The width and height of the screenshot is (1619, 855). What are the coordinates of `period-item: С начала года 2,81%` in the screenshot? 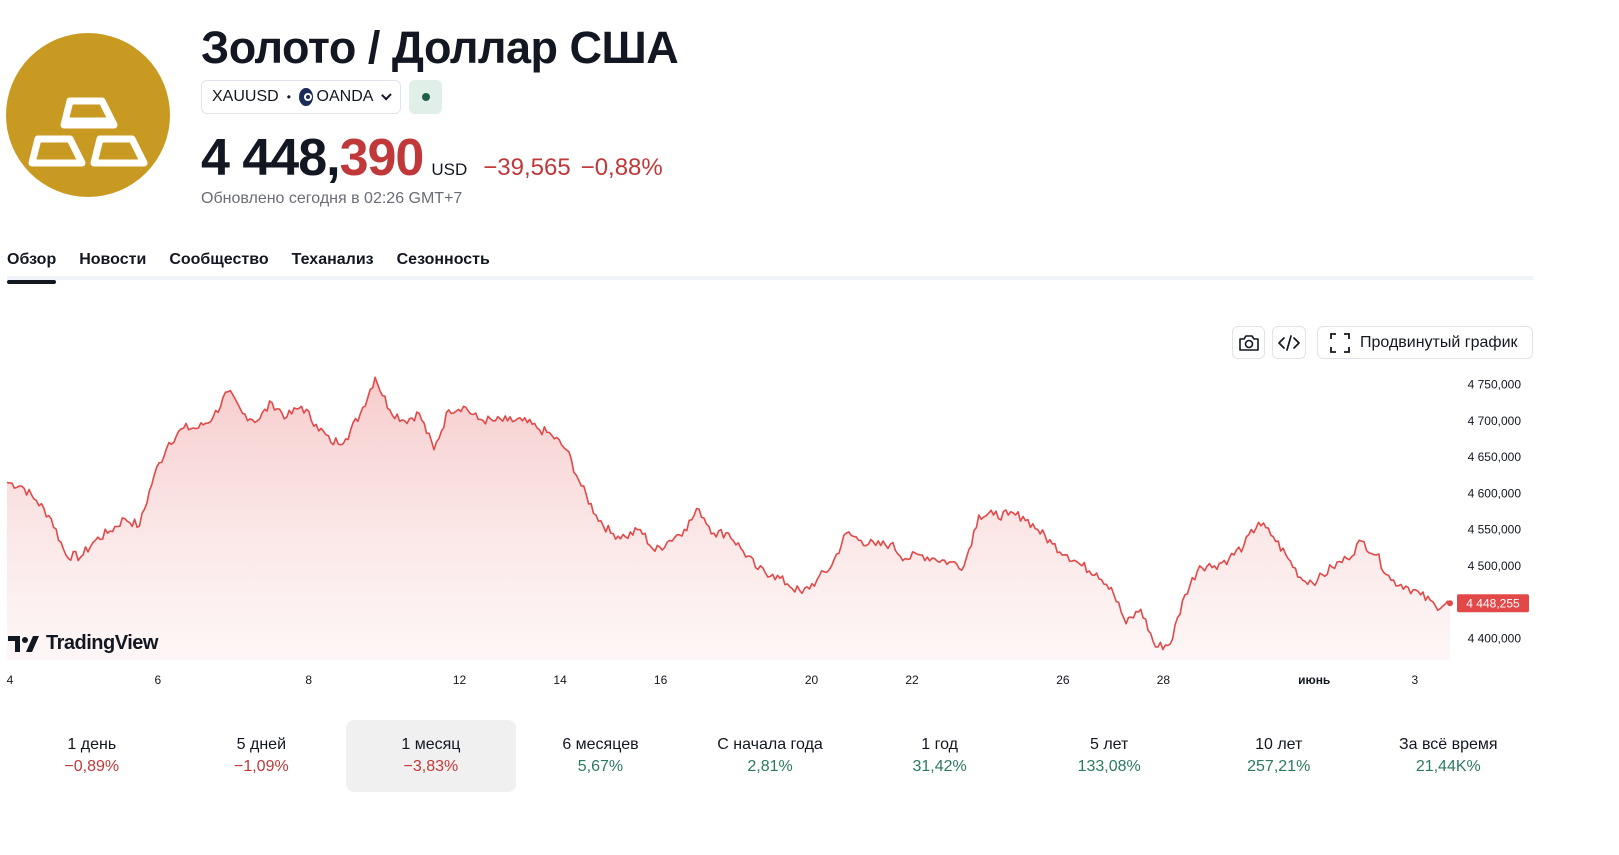 It's located at (770, 756).